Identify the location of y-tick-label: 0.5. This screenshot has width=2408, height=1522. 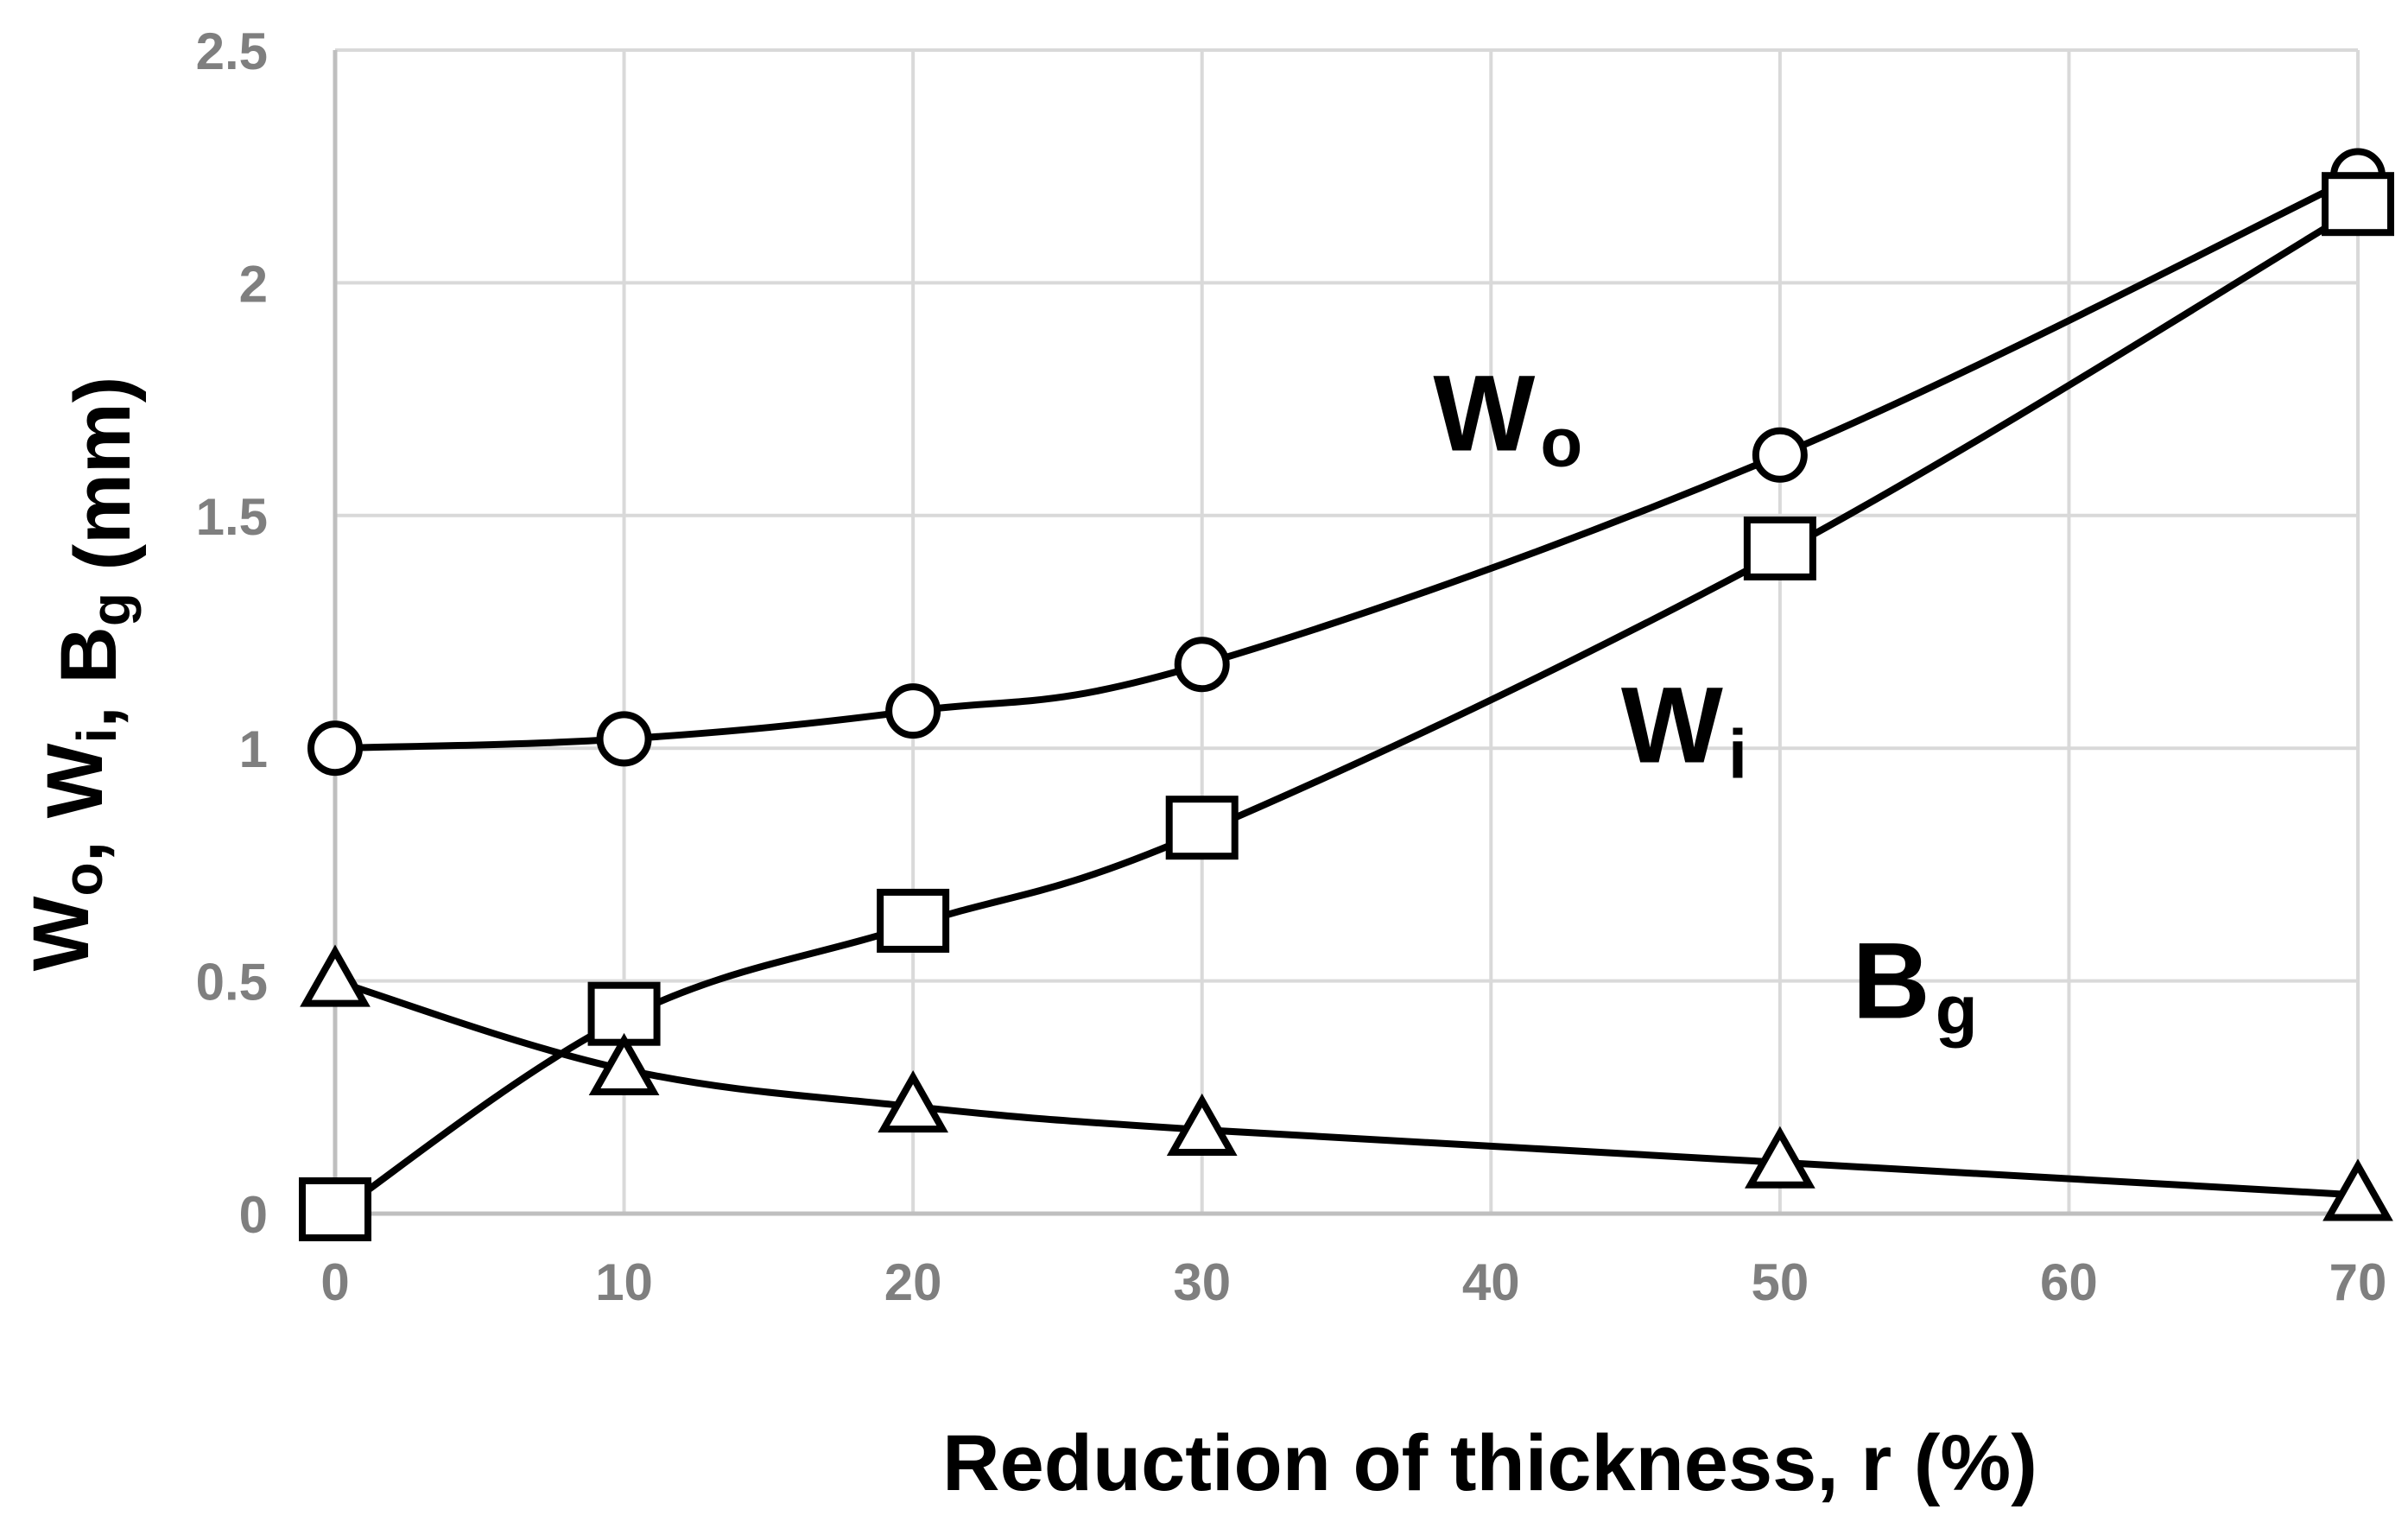
(232, 982).